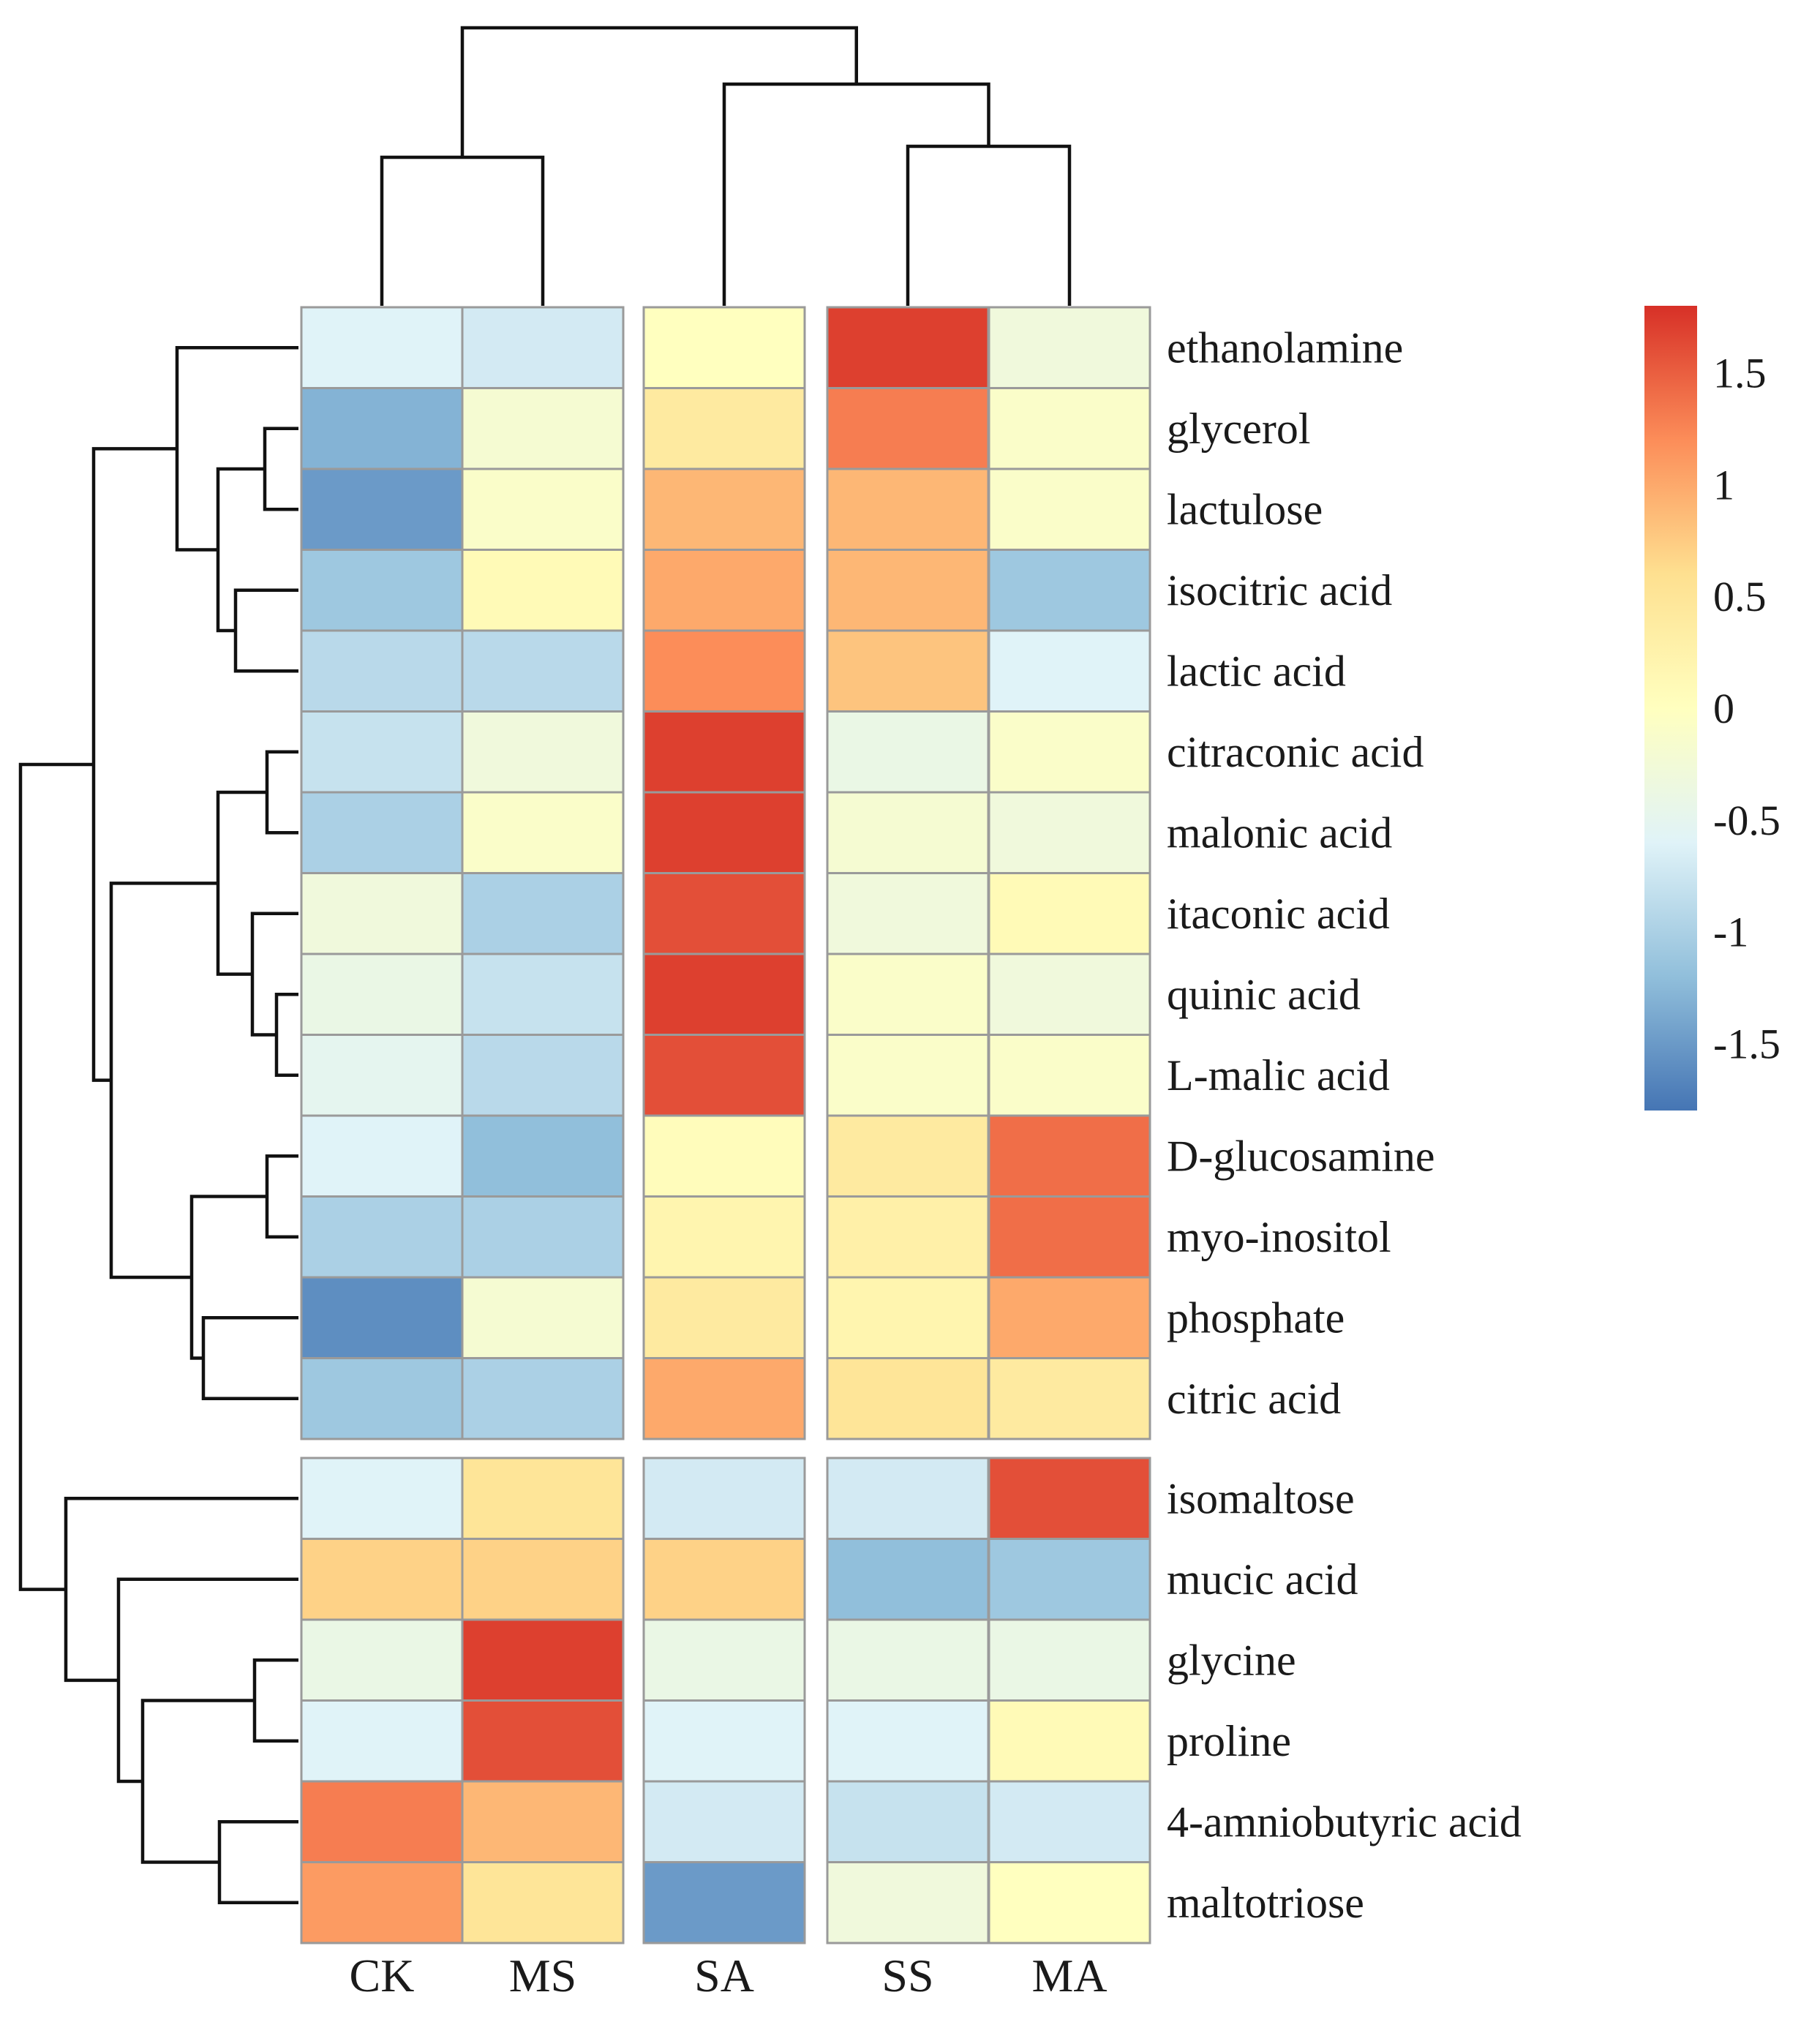  Describe the element at coordinates (1229, 1741) in the screenshot. I see `row-label: proline` at that location.